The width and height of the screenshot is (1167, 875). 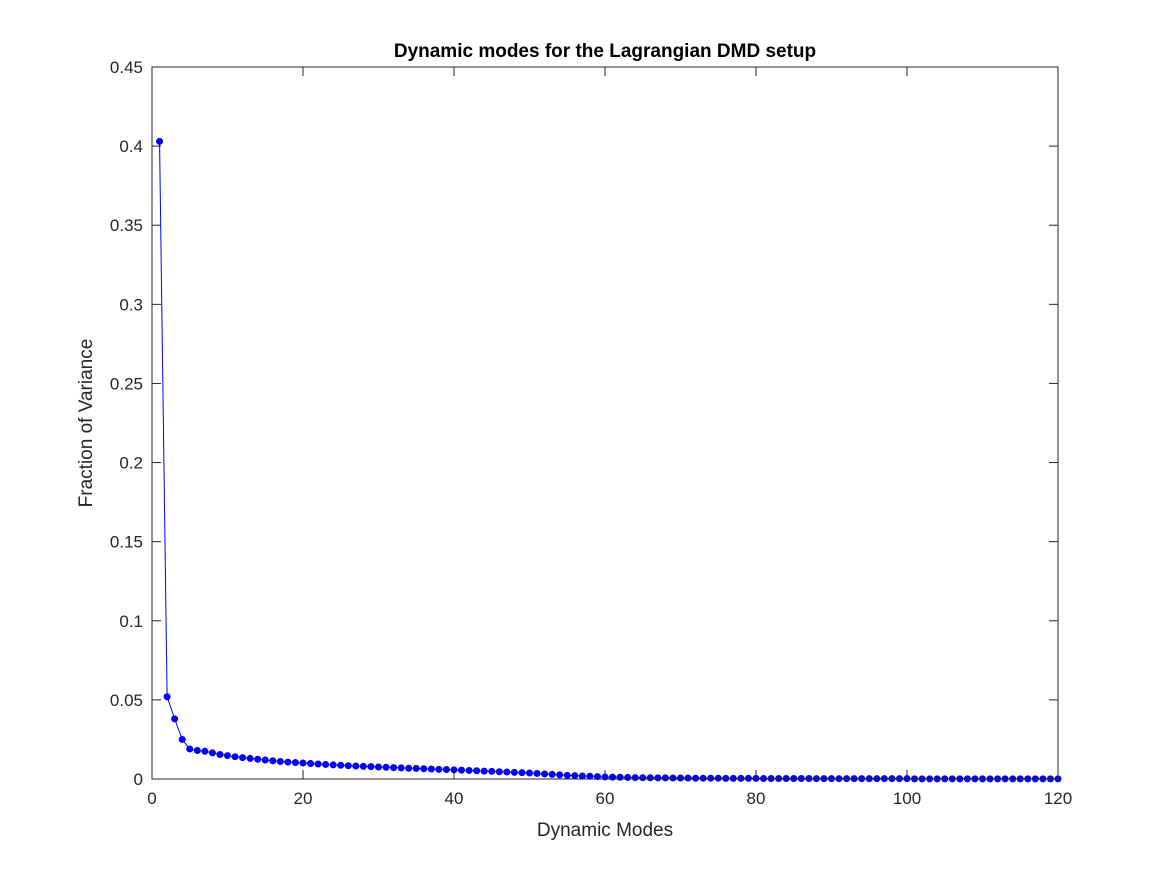 What do you see at coordinates (126, 383) in the screenshot?
I see `y-tick-label: 0.25` at bounding box center [126, 383].